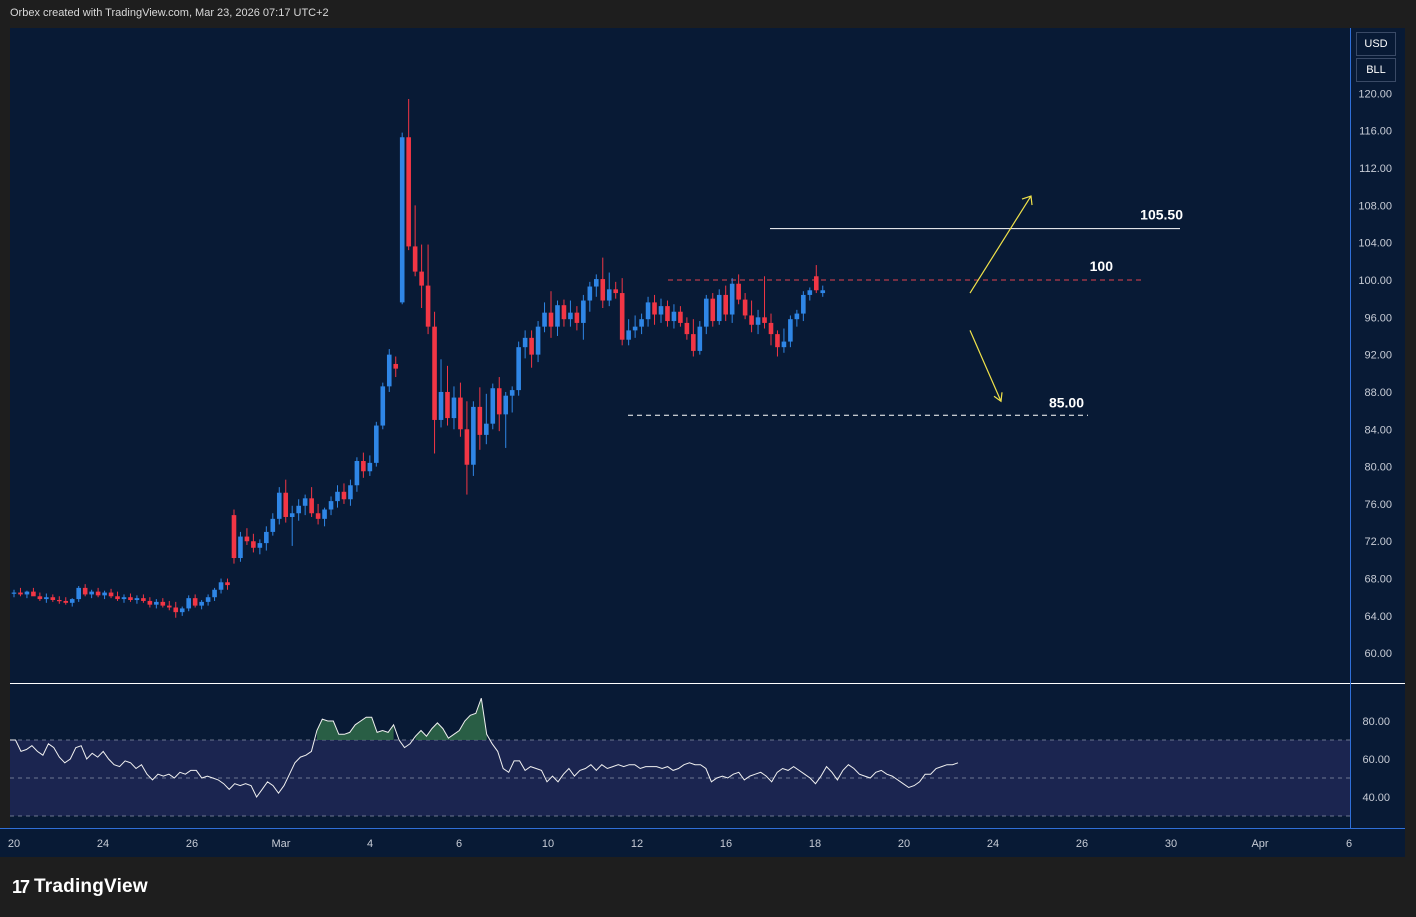 The image size is (1416, 917). I want to click on price-axis-bg, so click(1377, 428).